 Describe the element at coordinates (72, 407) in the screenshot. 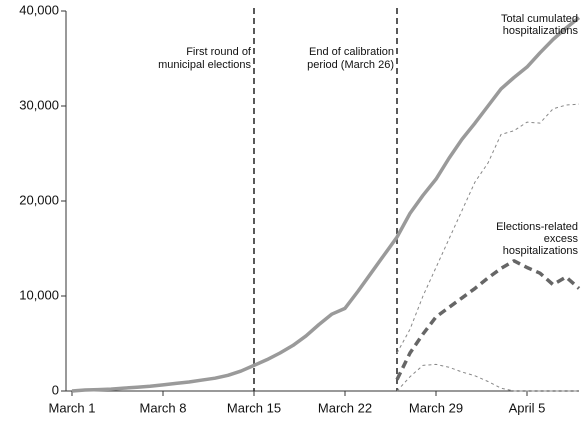

I see `x-tick-label: March 1` at that location.